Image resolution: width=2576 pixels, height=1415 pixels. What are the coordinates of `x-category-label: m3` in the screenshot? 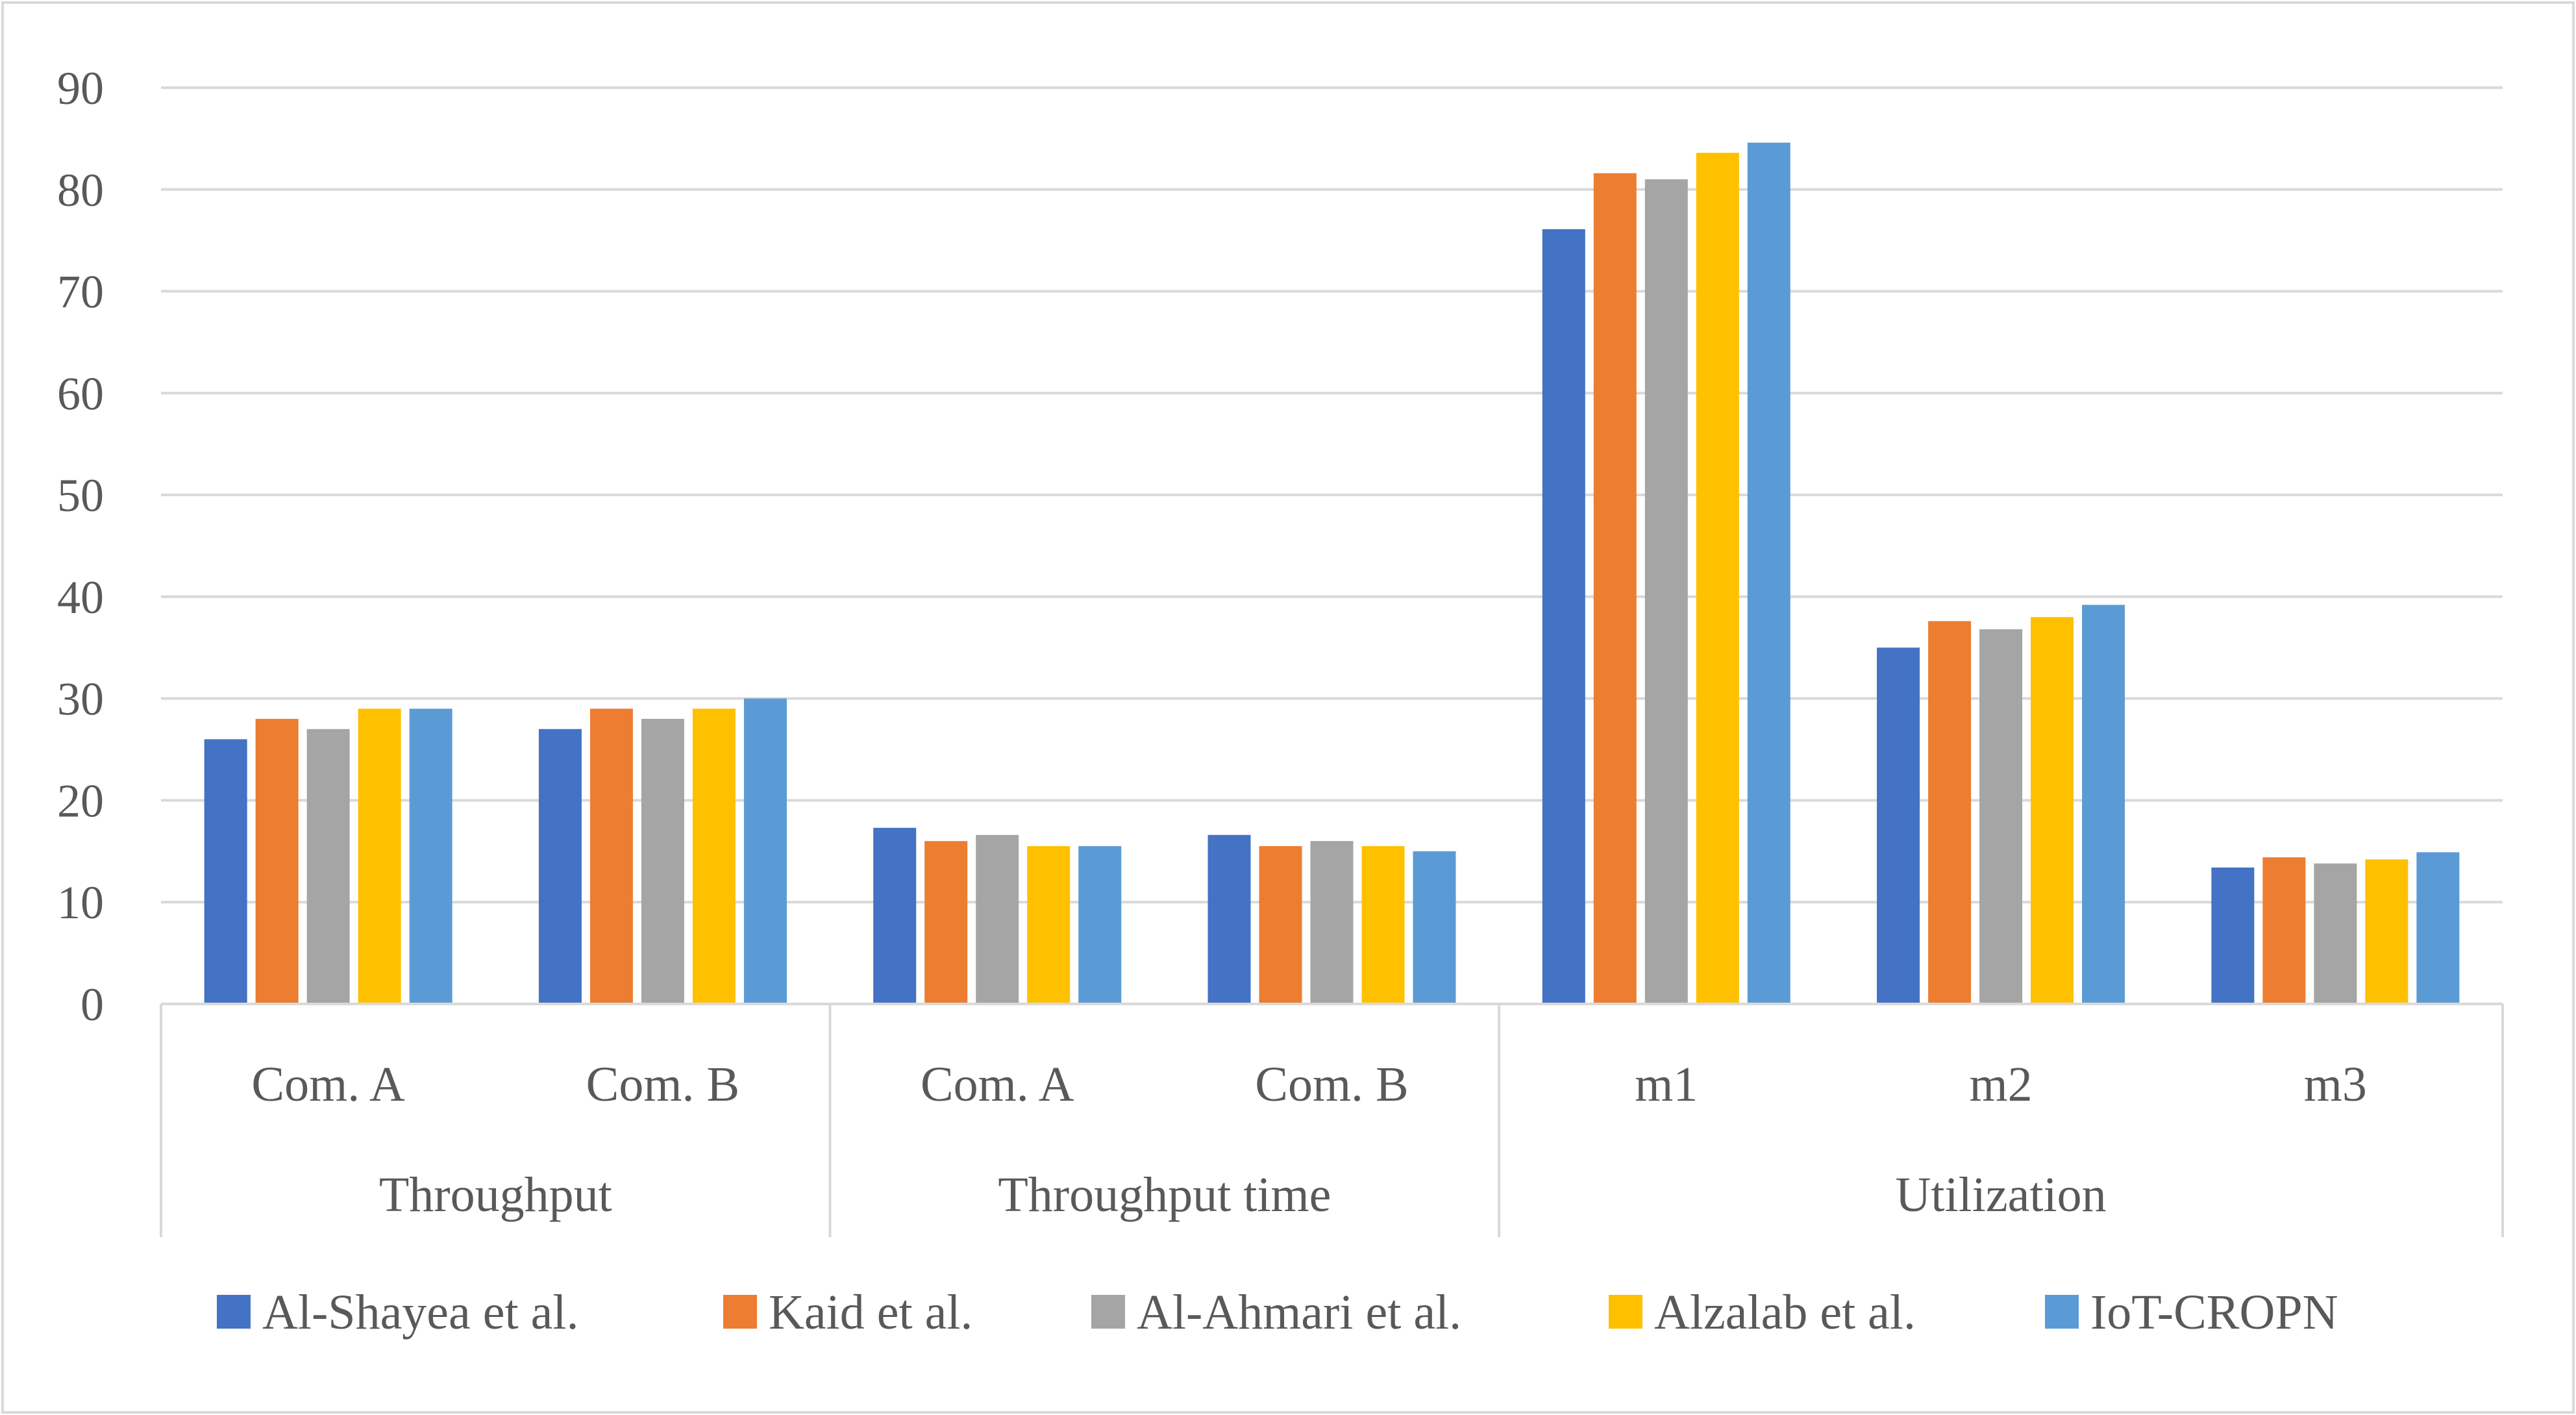 It's located at (2335, 1085).